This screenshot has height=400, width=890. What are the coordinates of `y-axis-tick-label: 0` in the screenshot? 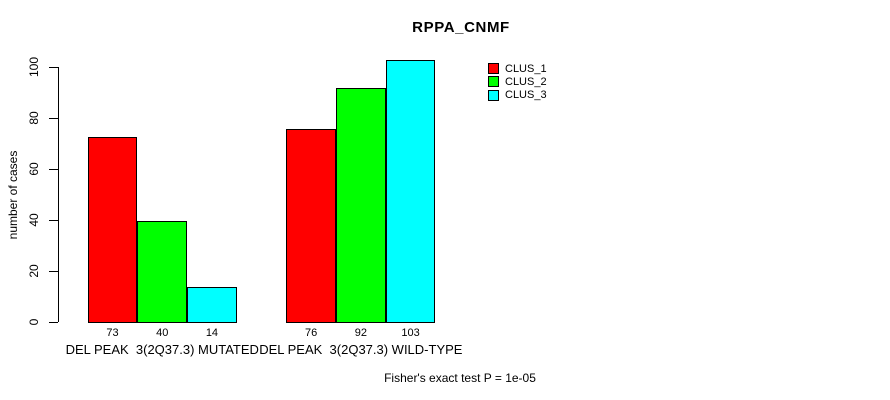 It's located at (34, 322).